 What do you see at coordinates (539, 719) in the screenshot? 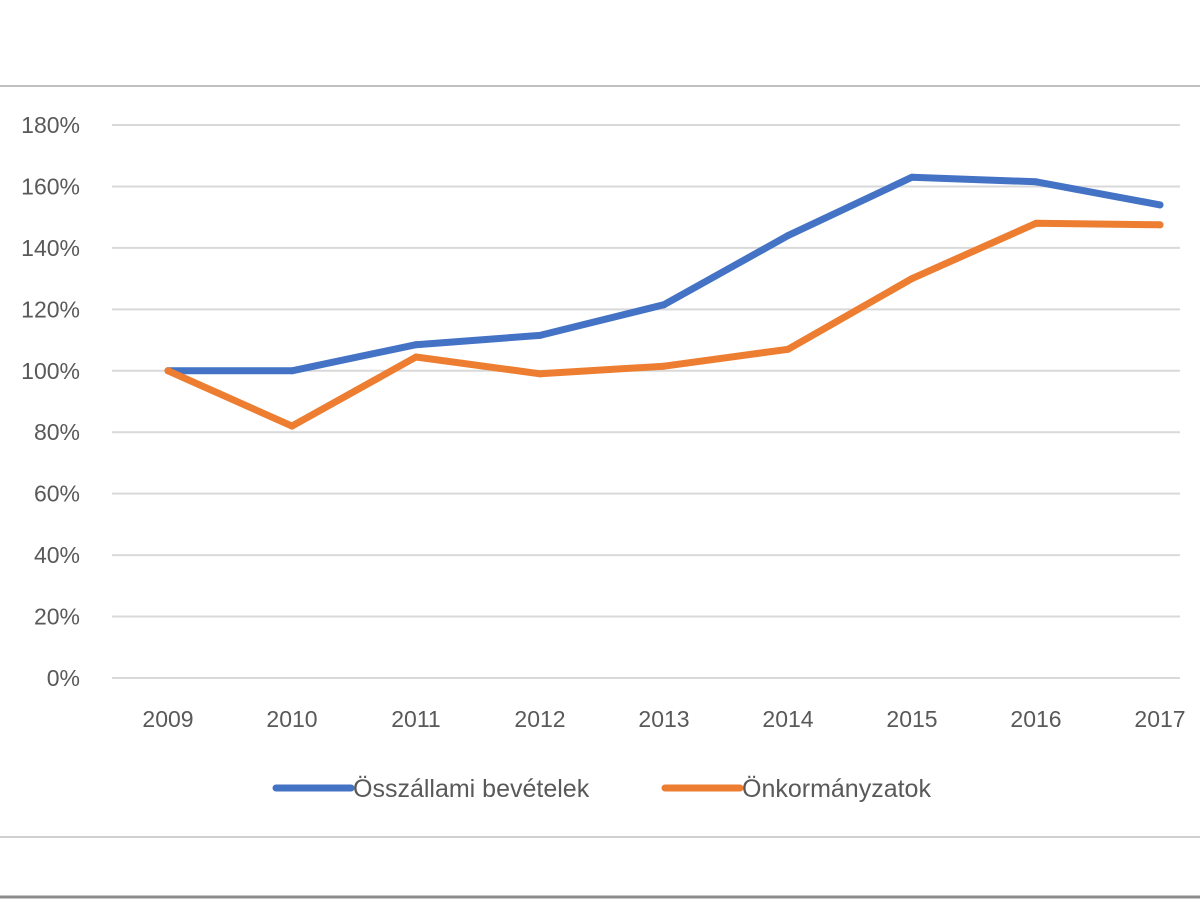
I see `x-tick-label: 2012` at bounding box center [539, 719].